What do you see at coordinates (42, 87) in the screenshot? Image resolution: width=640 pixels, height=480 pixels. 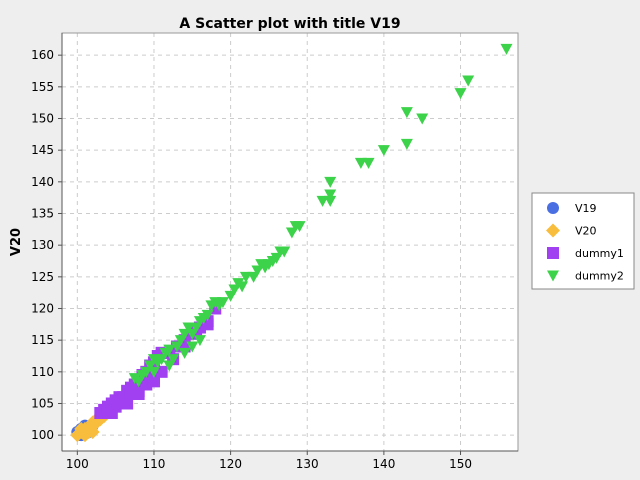 I see `y-tick-label: 155` at bounding box center [42, 87].